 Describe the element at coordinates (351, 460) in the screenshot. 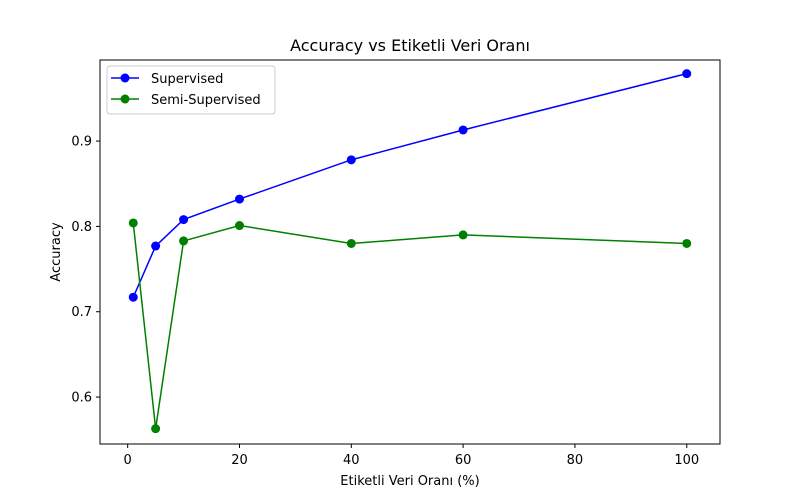

I see `x-tick-label: 40` at that location.